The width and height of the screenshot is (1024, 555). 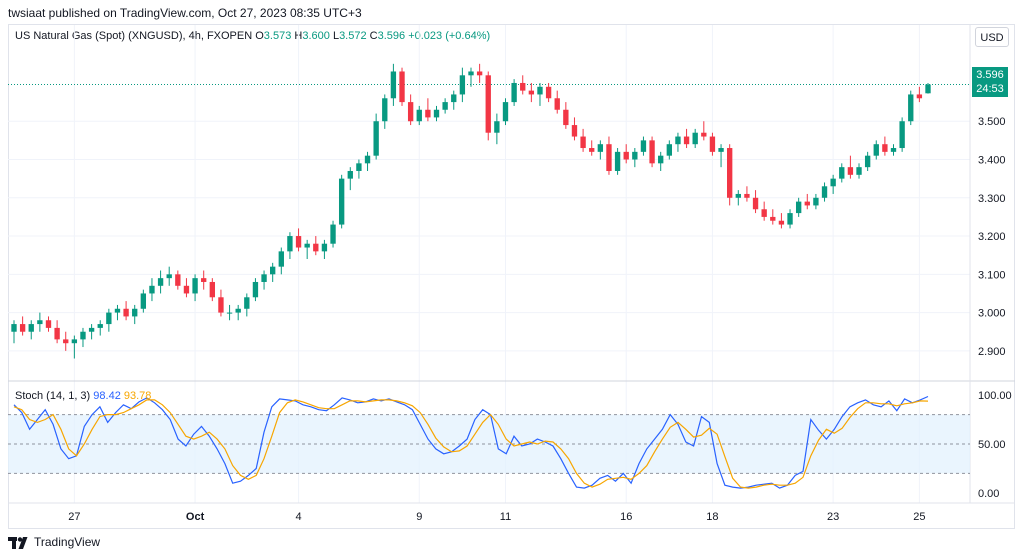 I want to click on stoch-d-value: 93.78, so click(x=137, y=396).